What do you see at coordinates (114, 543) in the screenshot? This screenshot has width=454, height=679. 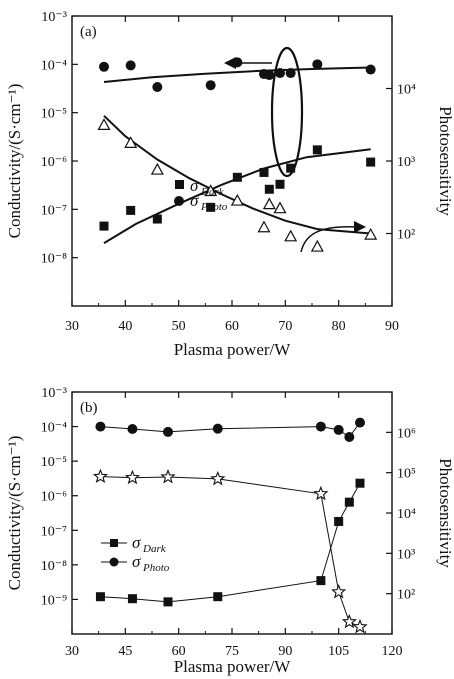 I see `legend-marker-dark-b` at bounding box center [114, 543].